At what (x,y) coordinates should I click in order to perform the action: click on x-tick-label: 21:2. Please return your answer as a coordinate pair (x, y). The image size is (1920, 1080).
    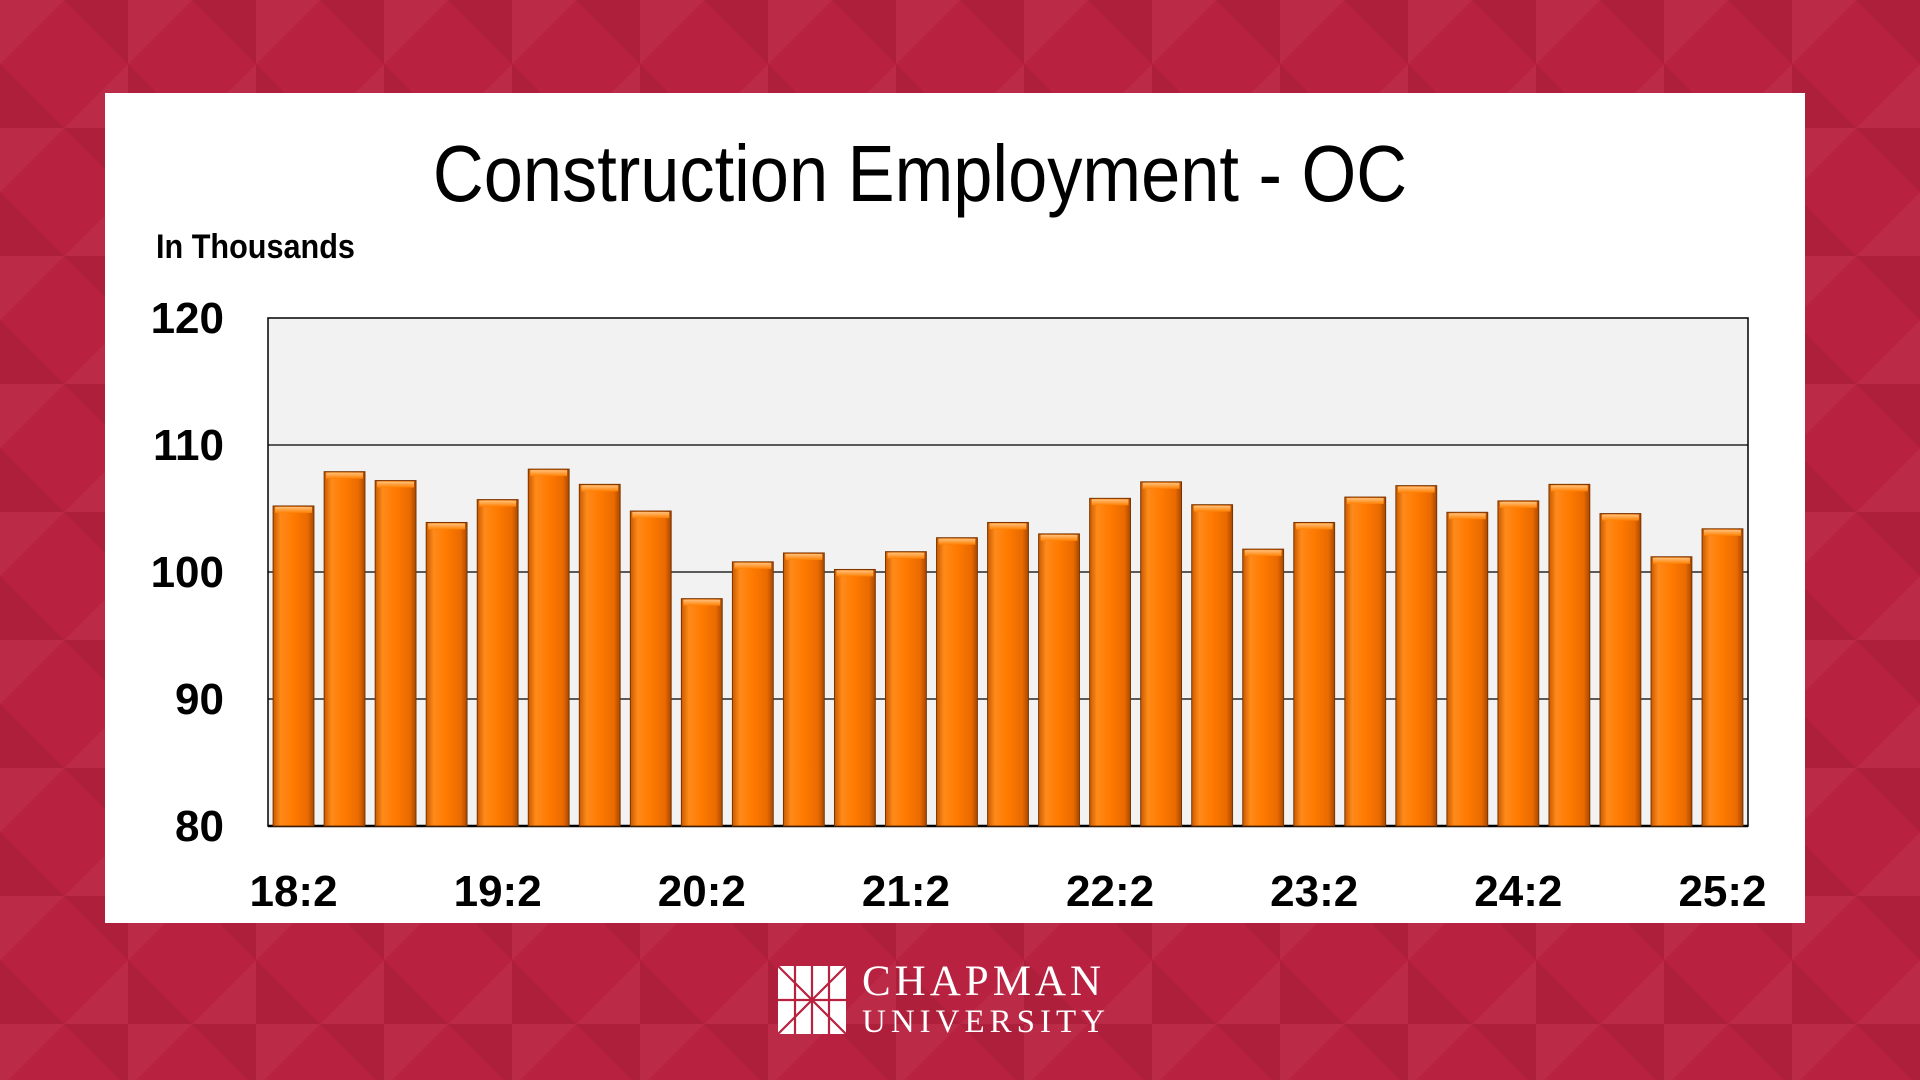
    Looking at the image, I should click on (906, 891).